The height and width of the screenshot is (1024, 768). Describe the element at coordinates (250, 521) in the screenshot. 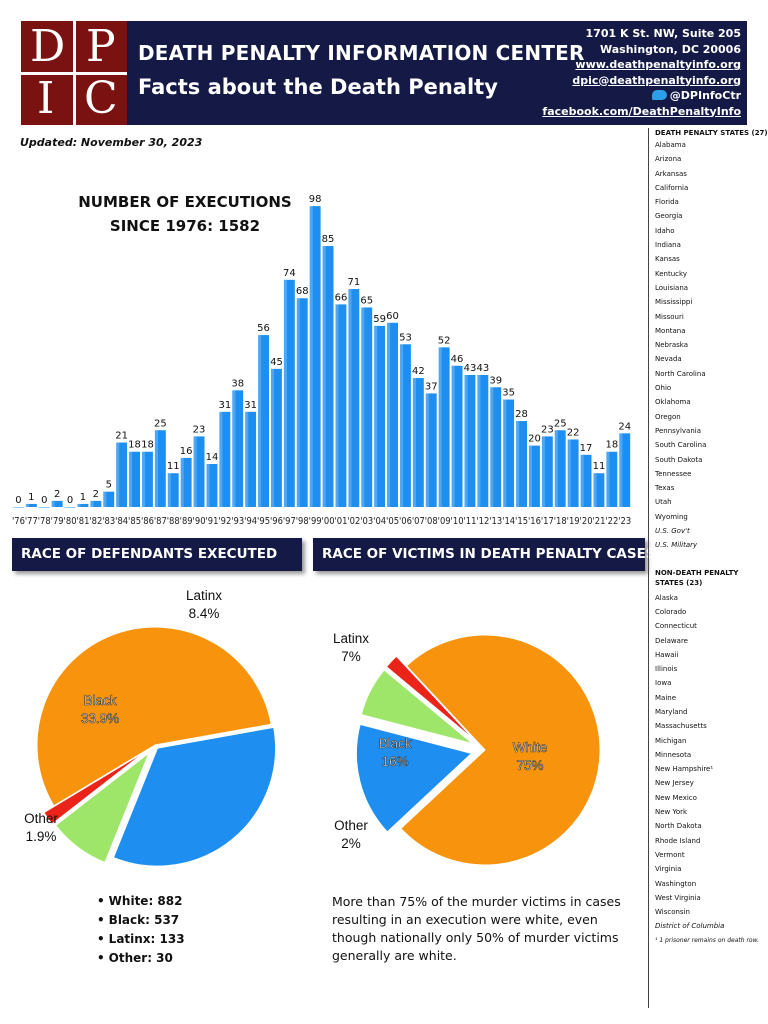

I see `x-tick-label: '94` at that location.